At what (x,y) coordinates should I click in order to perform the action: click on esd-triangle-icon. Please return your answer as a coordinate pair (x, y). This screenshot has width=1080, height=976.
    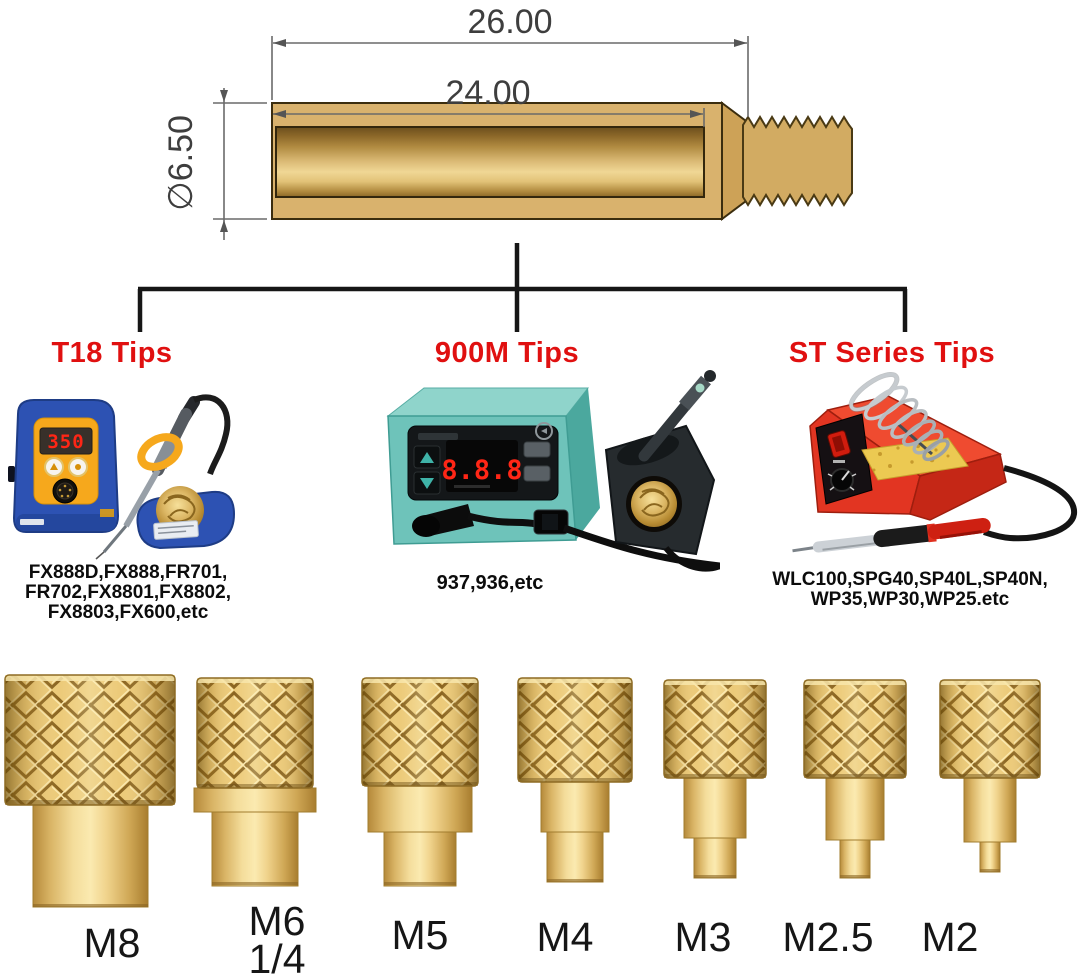
    Looking at the image, I should click on (544, 431).